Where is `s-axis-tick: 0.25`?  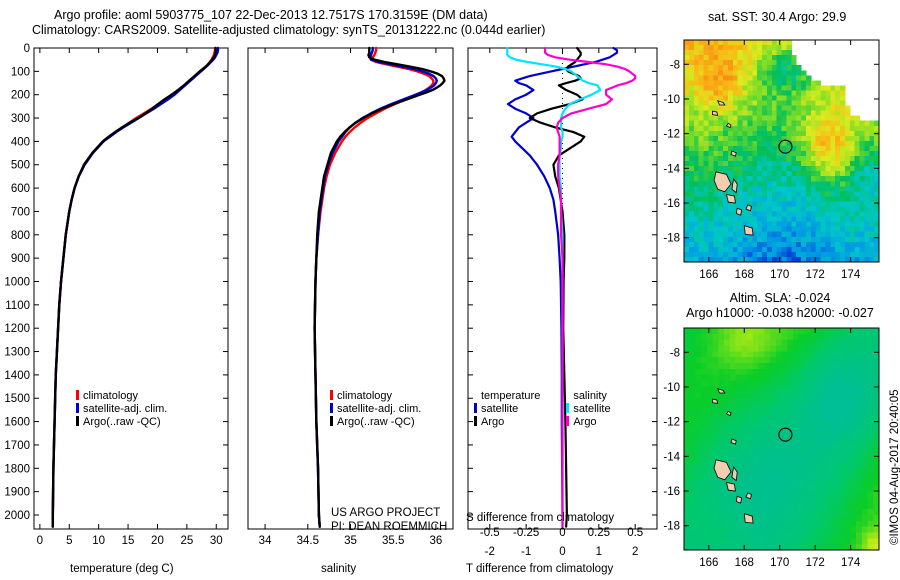 s-axis-tick: 0.25 is located at coordinates (599, 533).